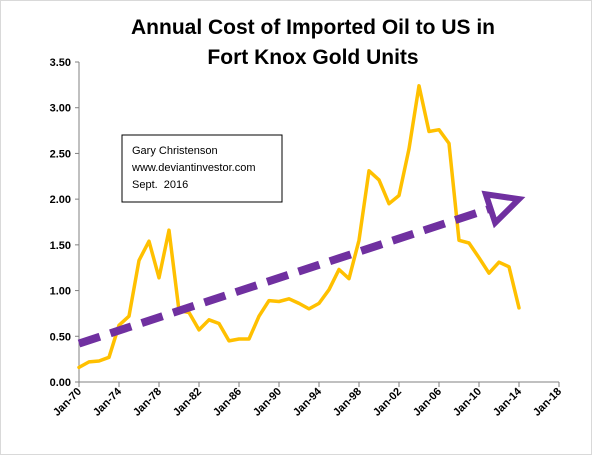 This screenshot has width=592, height=456. I want to click on annotation-border, so click(202, 168).